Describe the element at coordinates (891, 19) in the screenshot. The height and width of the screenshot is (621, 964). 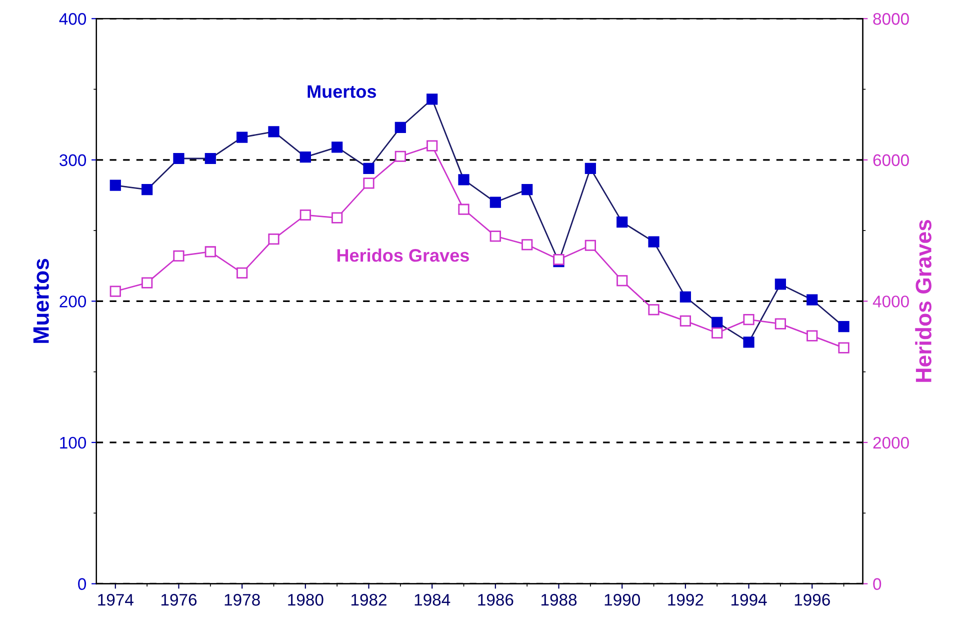
I see `y2-tick-label: 8000` at that location.